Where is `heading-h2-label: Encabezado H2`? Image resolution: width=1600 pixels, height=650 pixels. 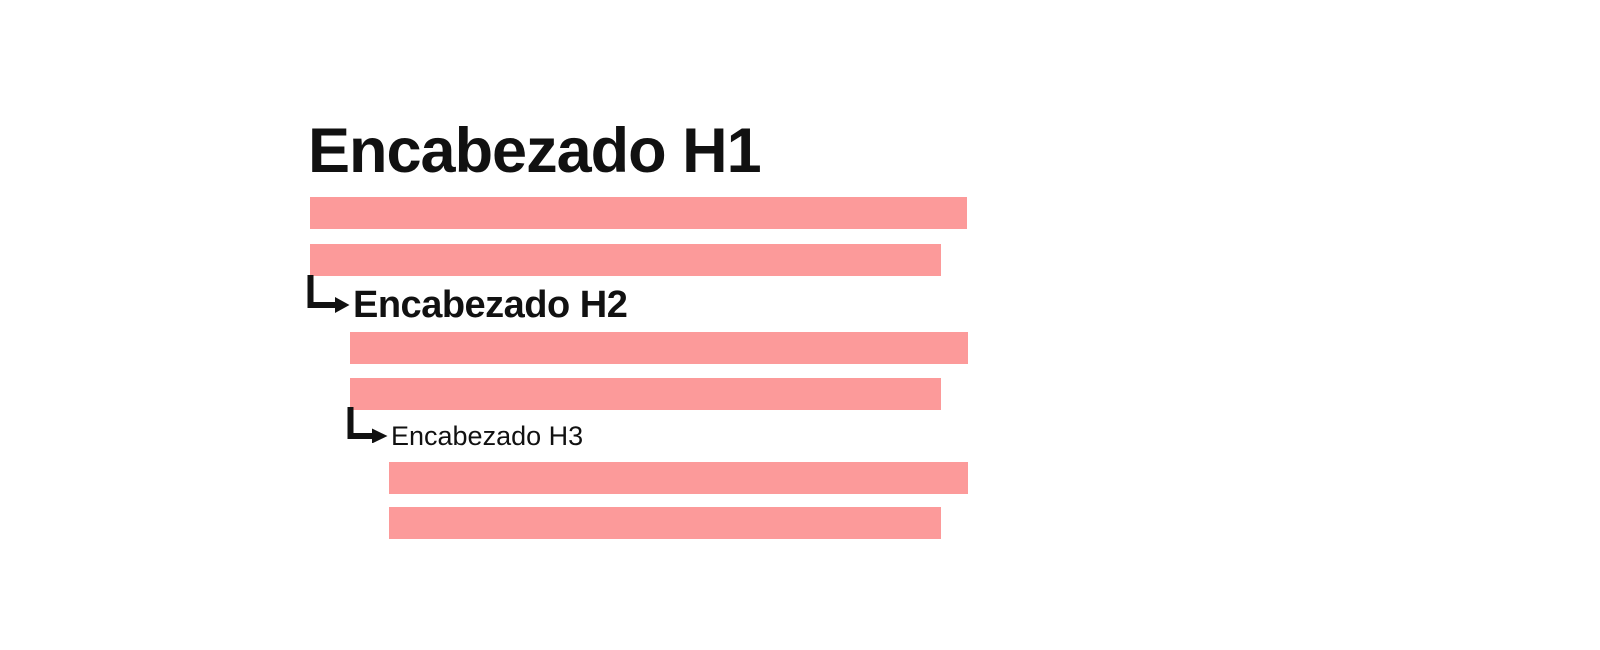 heading-h2-label: Encabezado H2 is located at coordinates (490, 305).